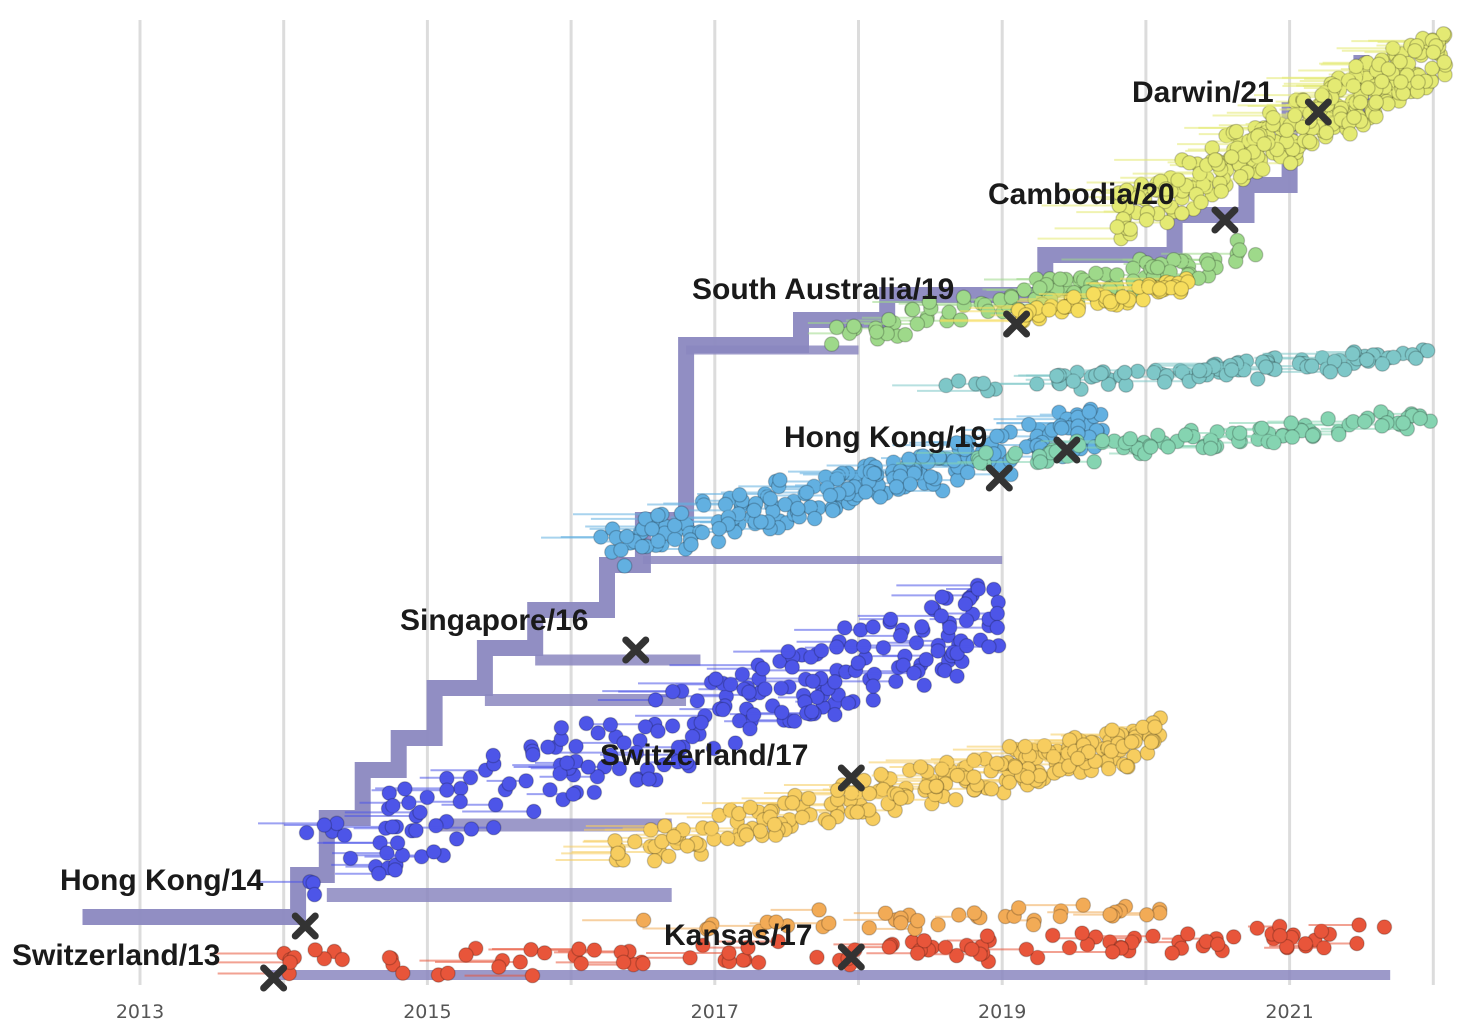  What do you see at coordinates (738, 935) in the screenshot?
I see `vaccine-label-kansas-17: Kansas/17` at bounding box center [738, 935].